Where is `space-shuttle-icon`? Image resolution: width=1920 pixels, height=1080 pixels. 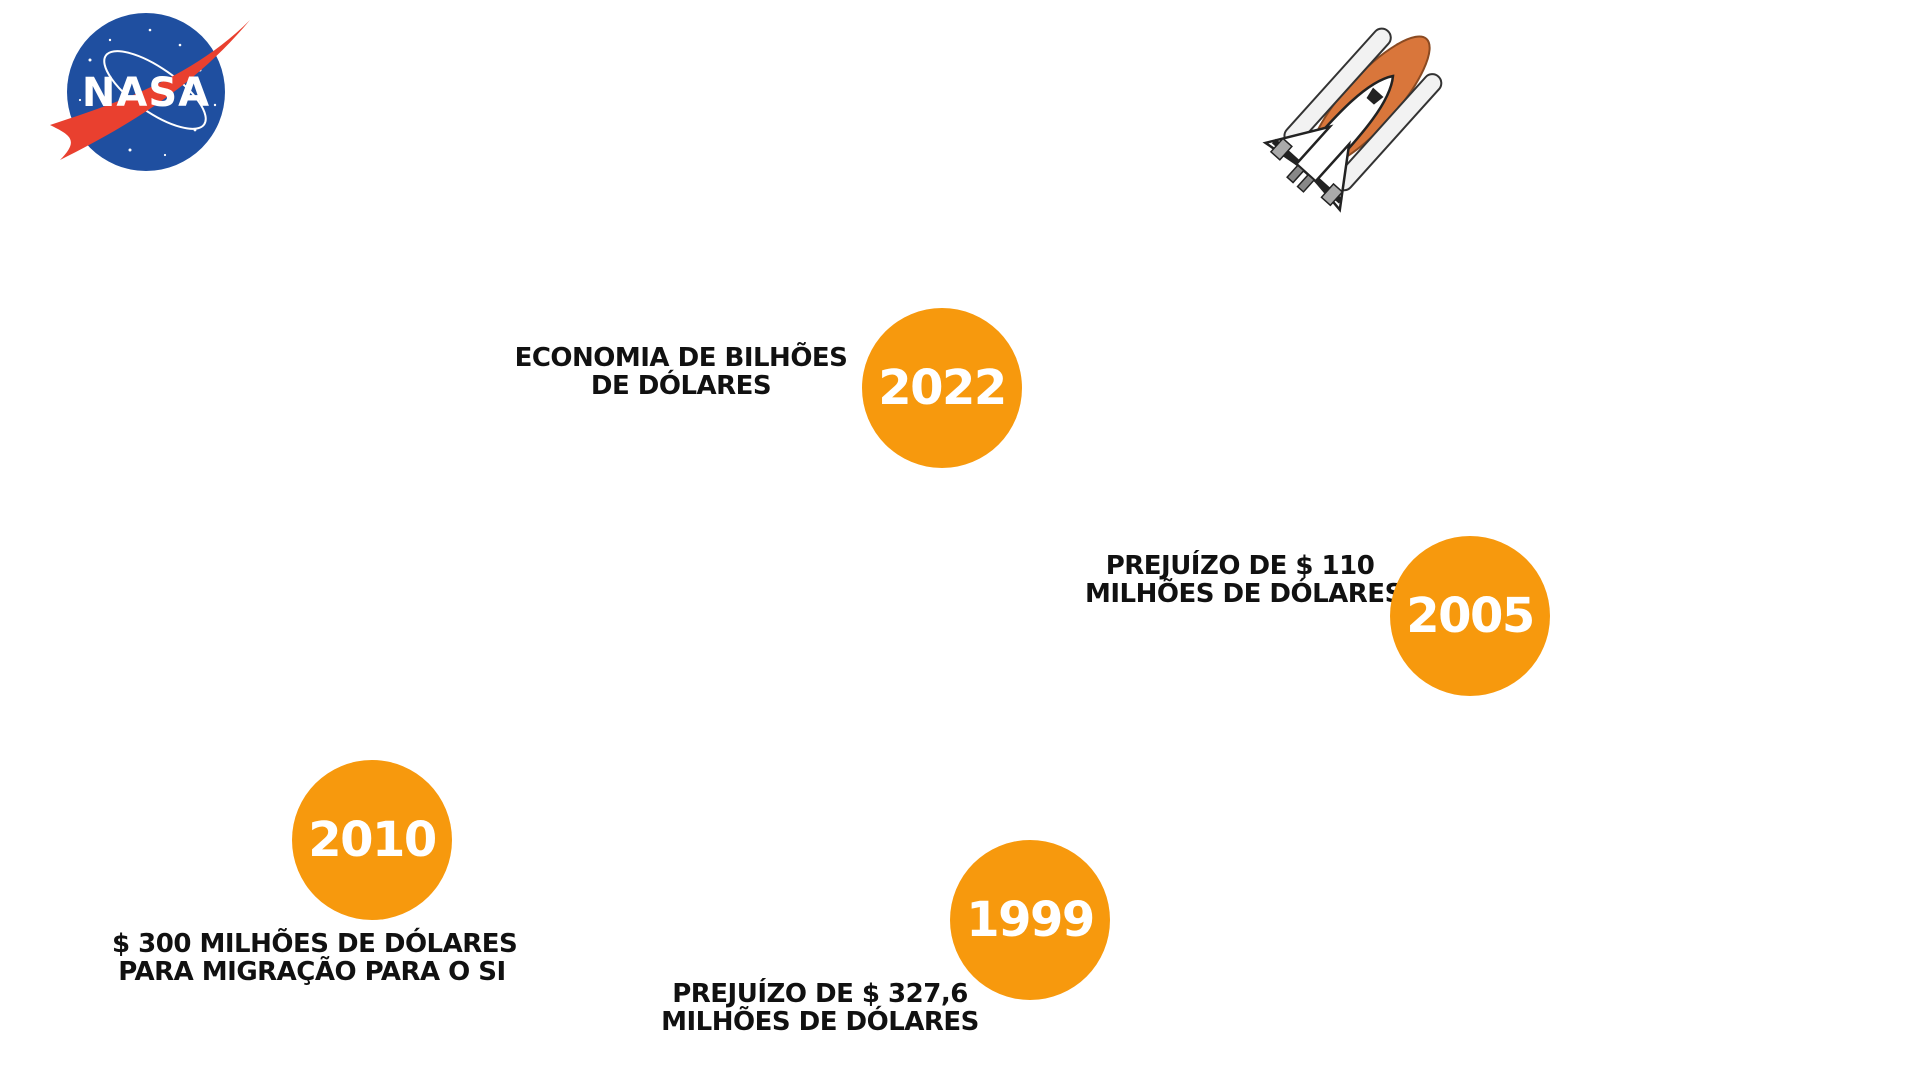
space-shuttle-icon is located at coordinates (1335, 120).